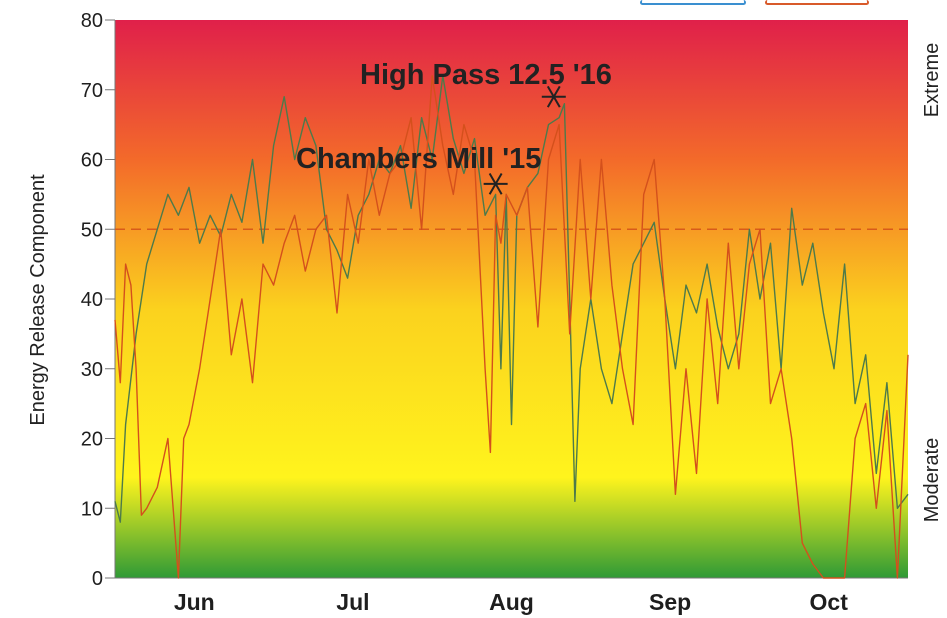 The width and height of the screenshot is (947, 618). Describe the element at coordinates (194, 602) in the screenshot. I see `x-tick-label: Jun` at that location.